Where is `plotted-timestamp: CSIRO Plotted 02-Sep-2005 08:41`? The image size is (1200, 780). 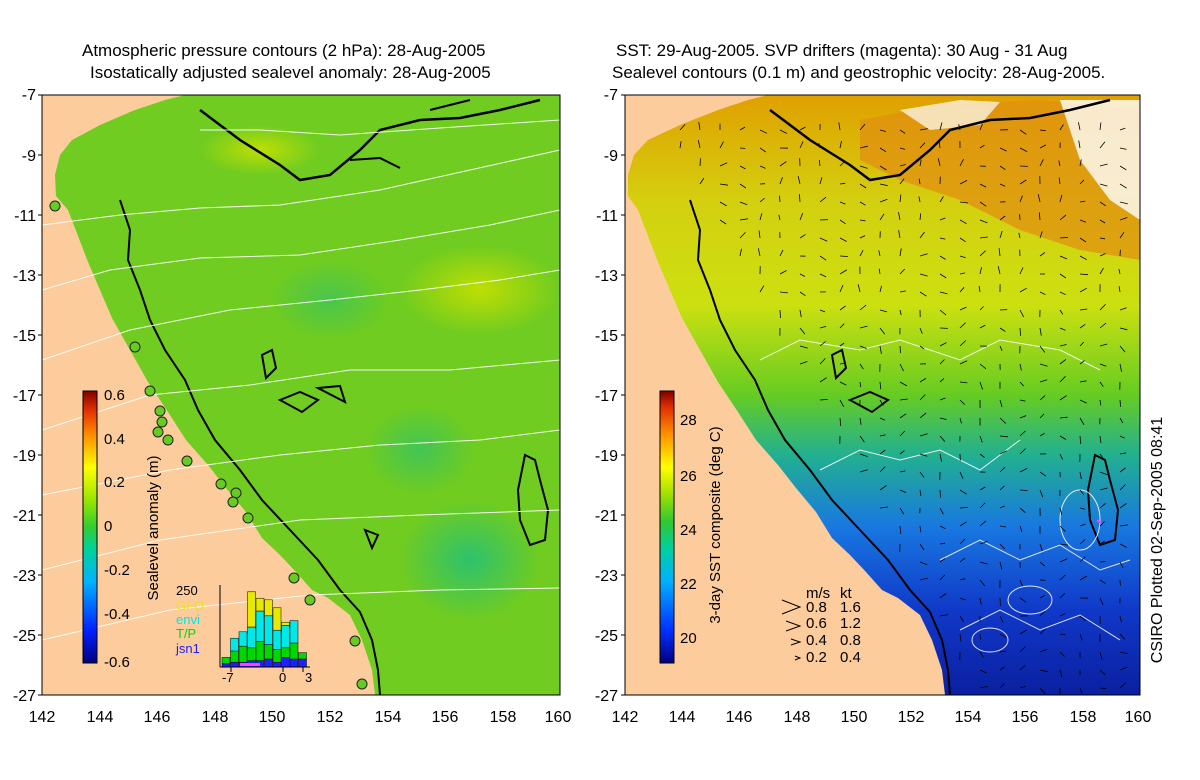 plotted-timestamp: CSIRO Plotted 02-Sep-2005 08:41 is located at coordinates (1157, 540).